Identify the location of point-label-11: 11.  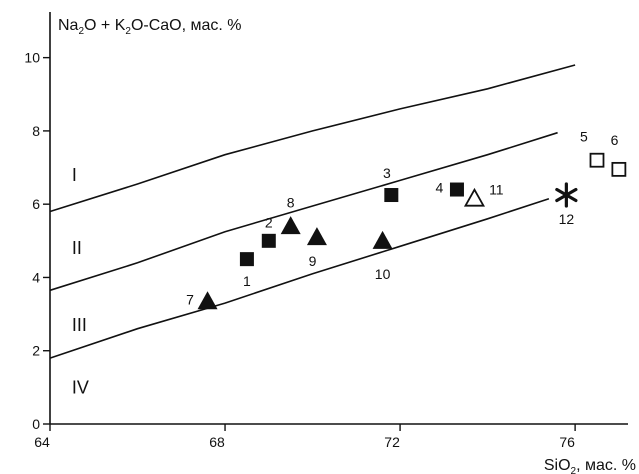
(496, 190).